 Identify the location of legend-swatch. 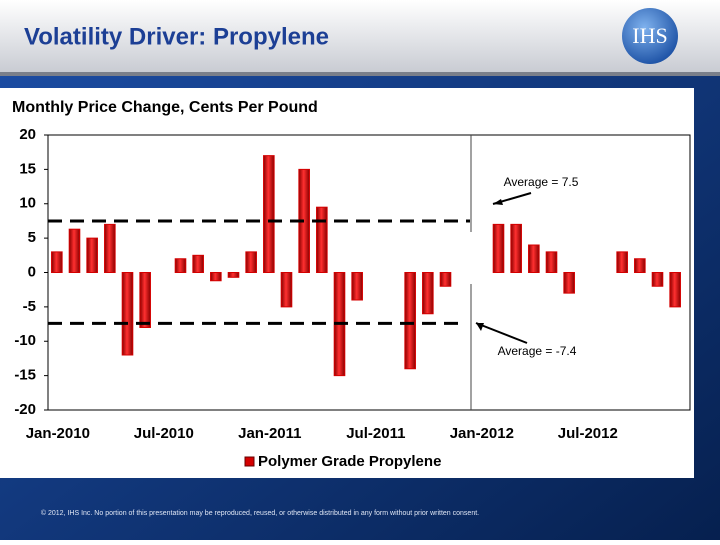
(249, 461).